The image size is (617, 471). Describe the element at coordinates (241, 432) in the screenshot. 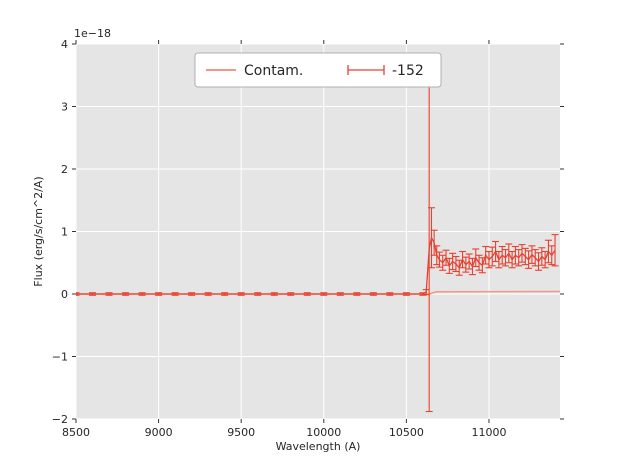

I see `x-tick-label: 9500` at that location.